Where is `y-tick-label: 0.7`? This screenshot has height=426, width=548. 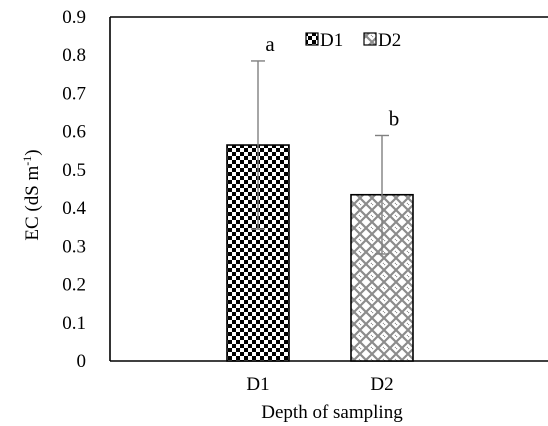
y-tick-label: 0.7 is located at coordinates (74, 93).